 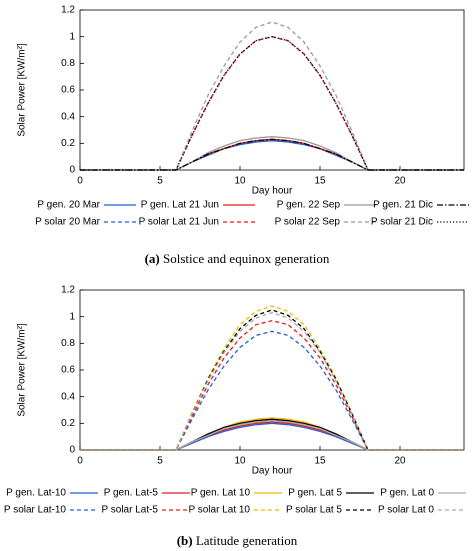 I want to click on legend-label: P solar 21 Dic, so click(x=402, y=222).